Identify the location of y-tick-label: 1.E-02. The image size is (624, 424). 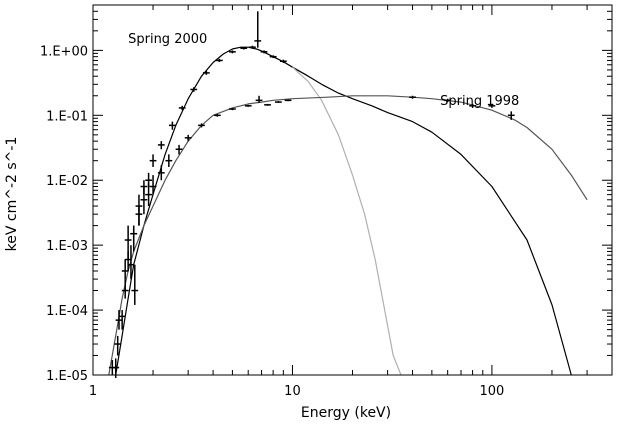
(67, 181).